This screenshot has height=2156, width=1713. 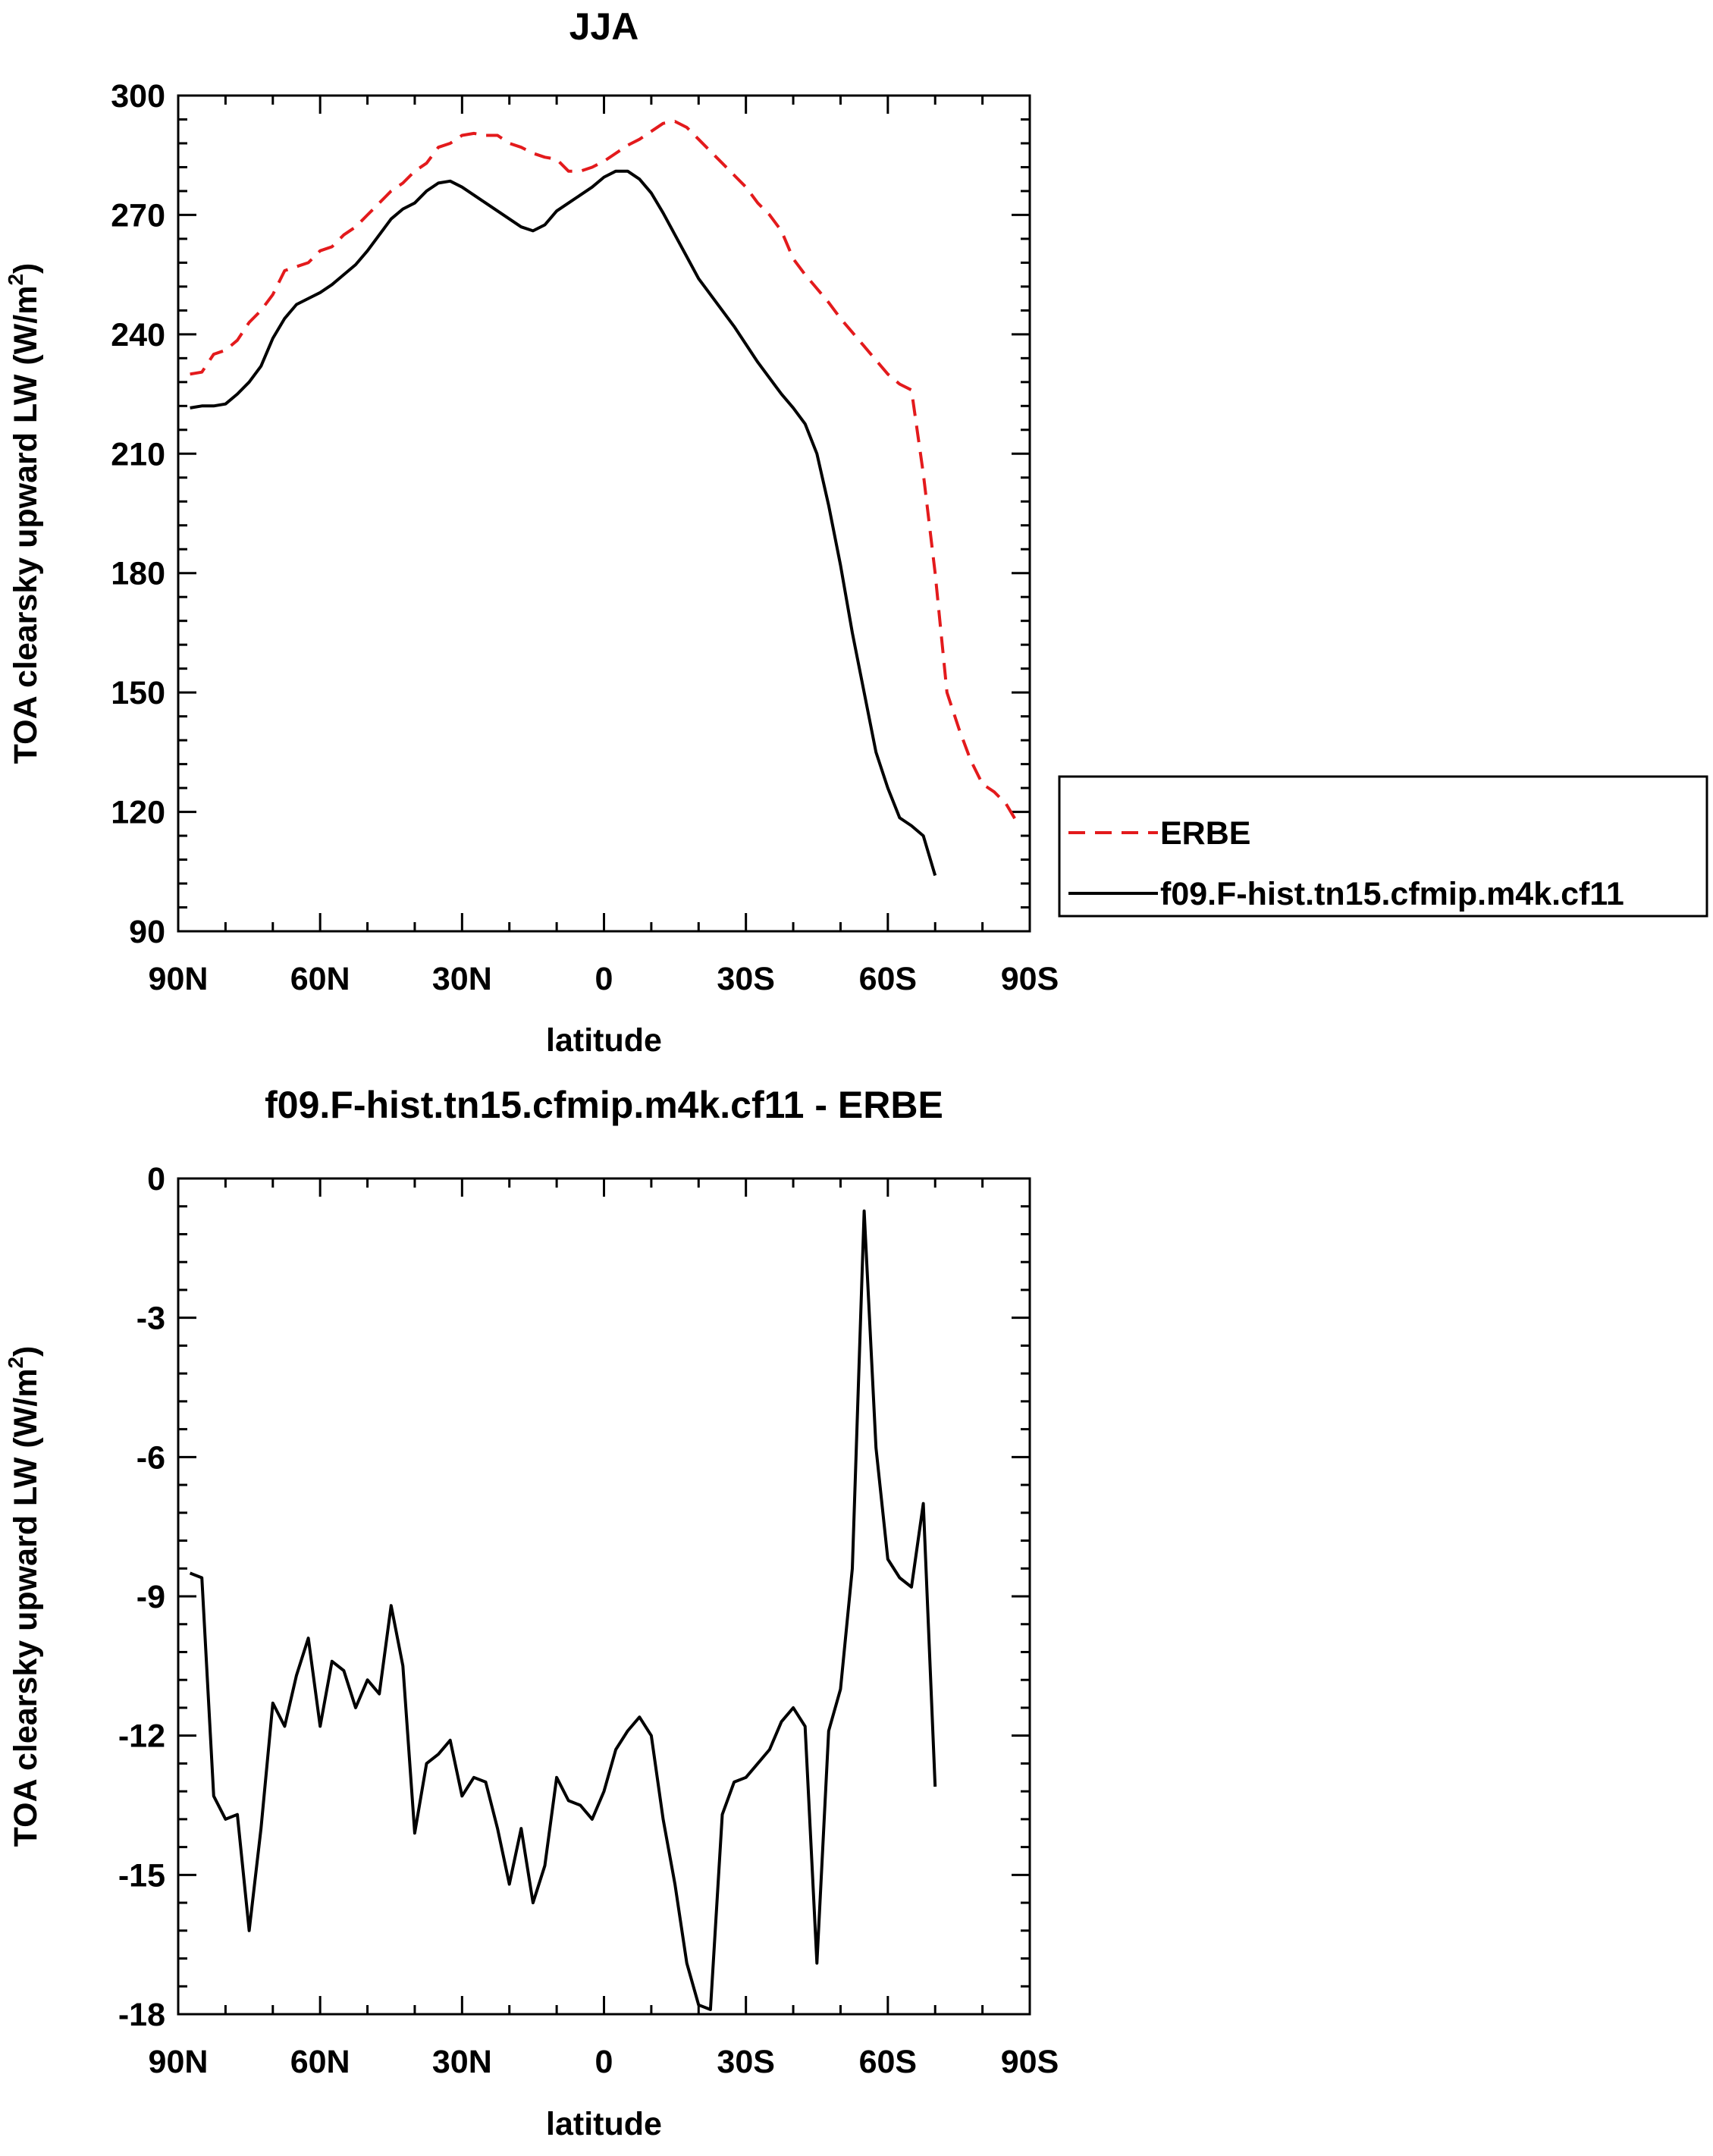 What do you see at coordinates (1392, 894) in the screenshot?
I see `legend-label-2: f09.F-hist.tn15.cfmip.m4k.cf11` at bounding box center [1392, 894].